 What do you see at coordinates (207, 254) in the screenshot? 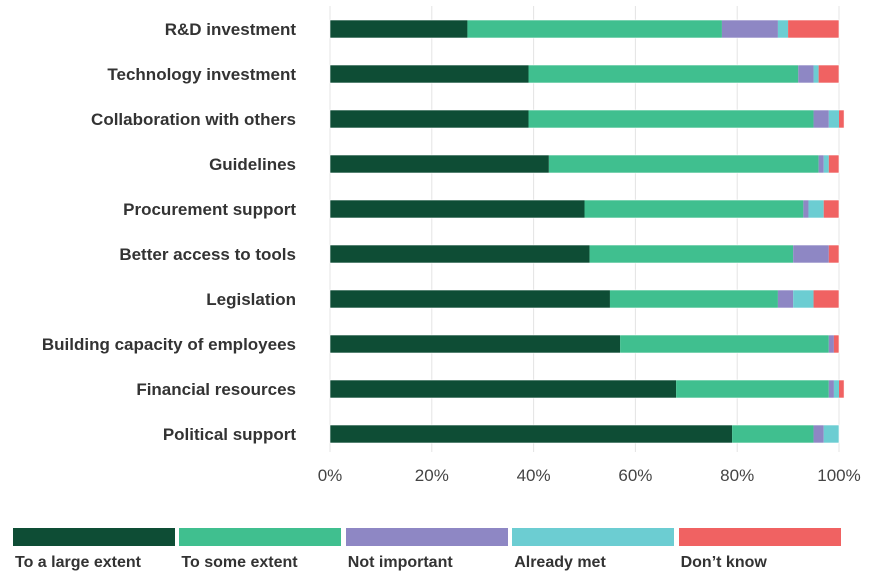
I see `category-label: Better access to tools` at bounding box center [207, 254].